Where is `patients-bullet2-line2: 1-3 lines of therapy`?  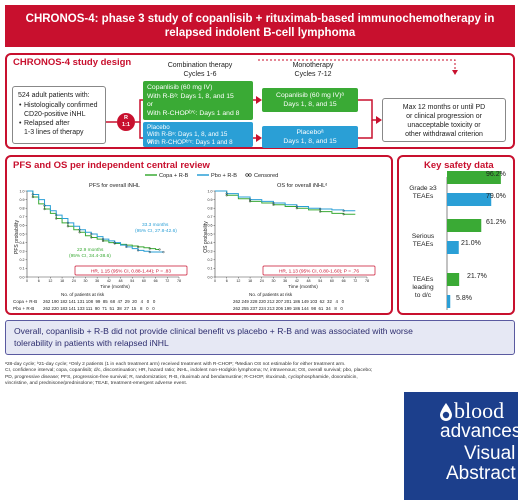
patients-bullet2-line2: 1-3 lines of therapy is located at coordinates (54, 132).